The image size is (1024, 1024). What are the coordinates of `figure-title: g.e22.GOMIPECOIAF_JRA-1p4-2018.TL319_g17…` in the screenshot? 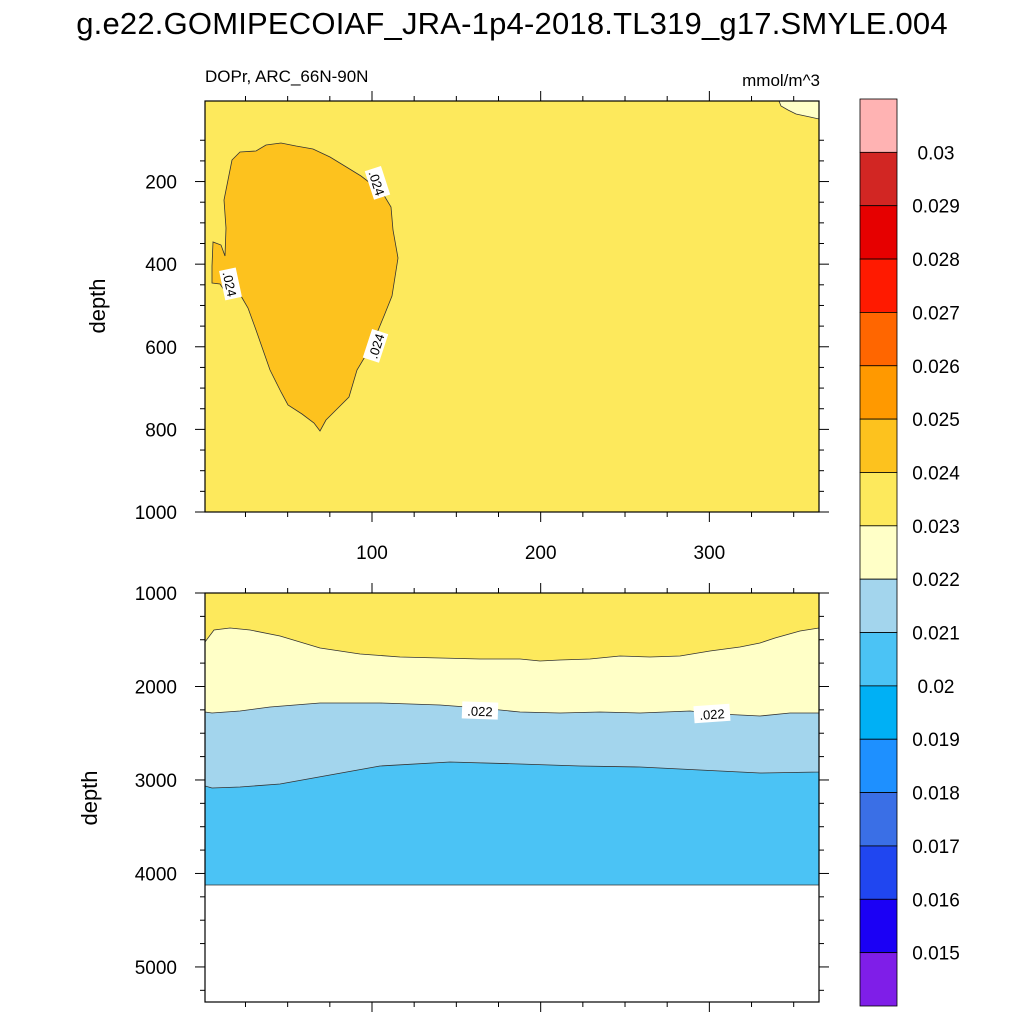 It's located at (512, 23).